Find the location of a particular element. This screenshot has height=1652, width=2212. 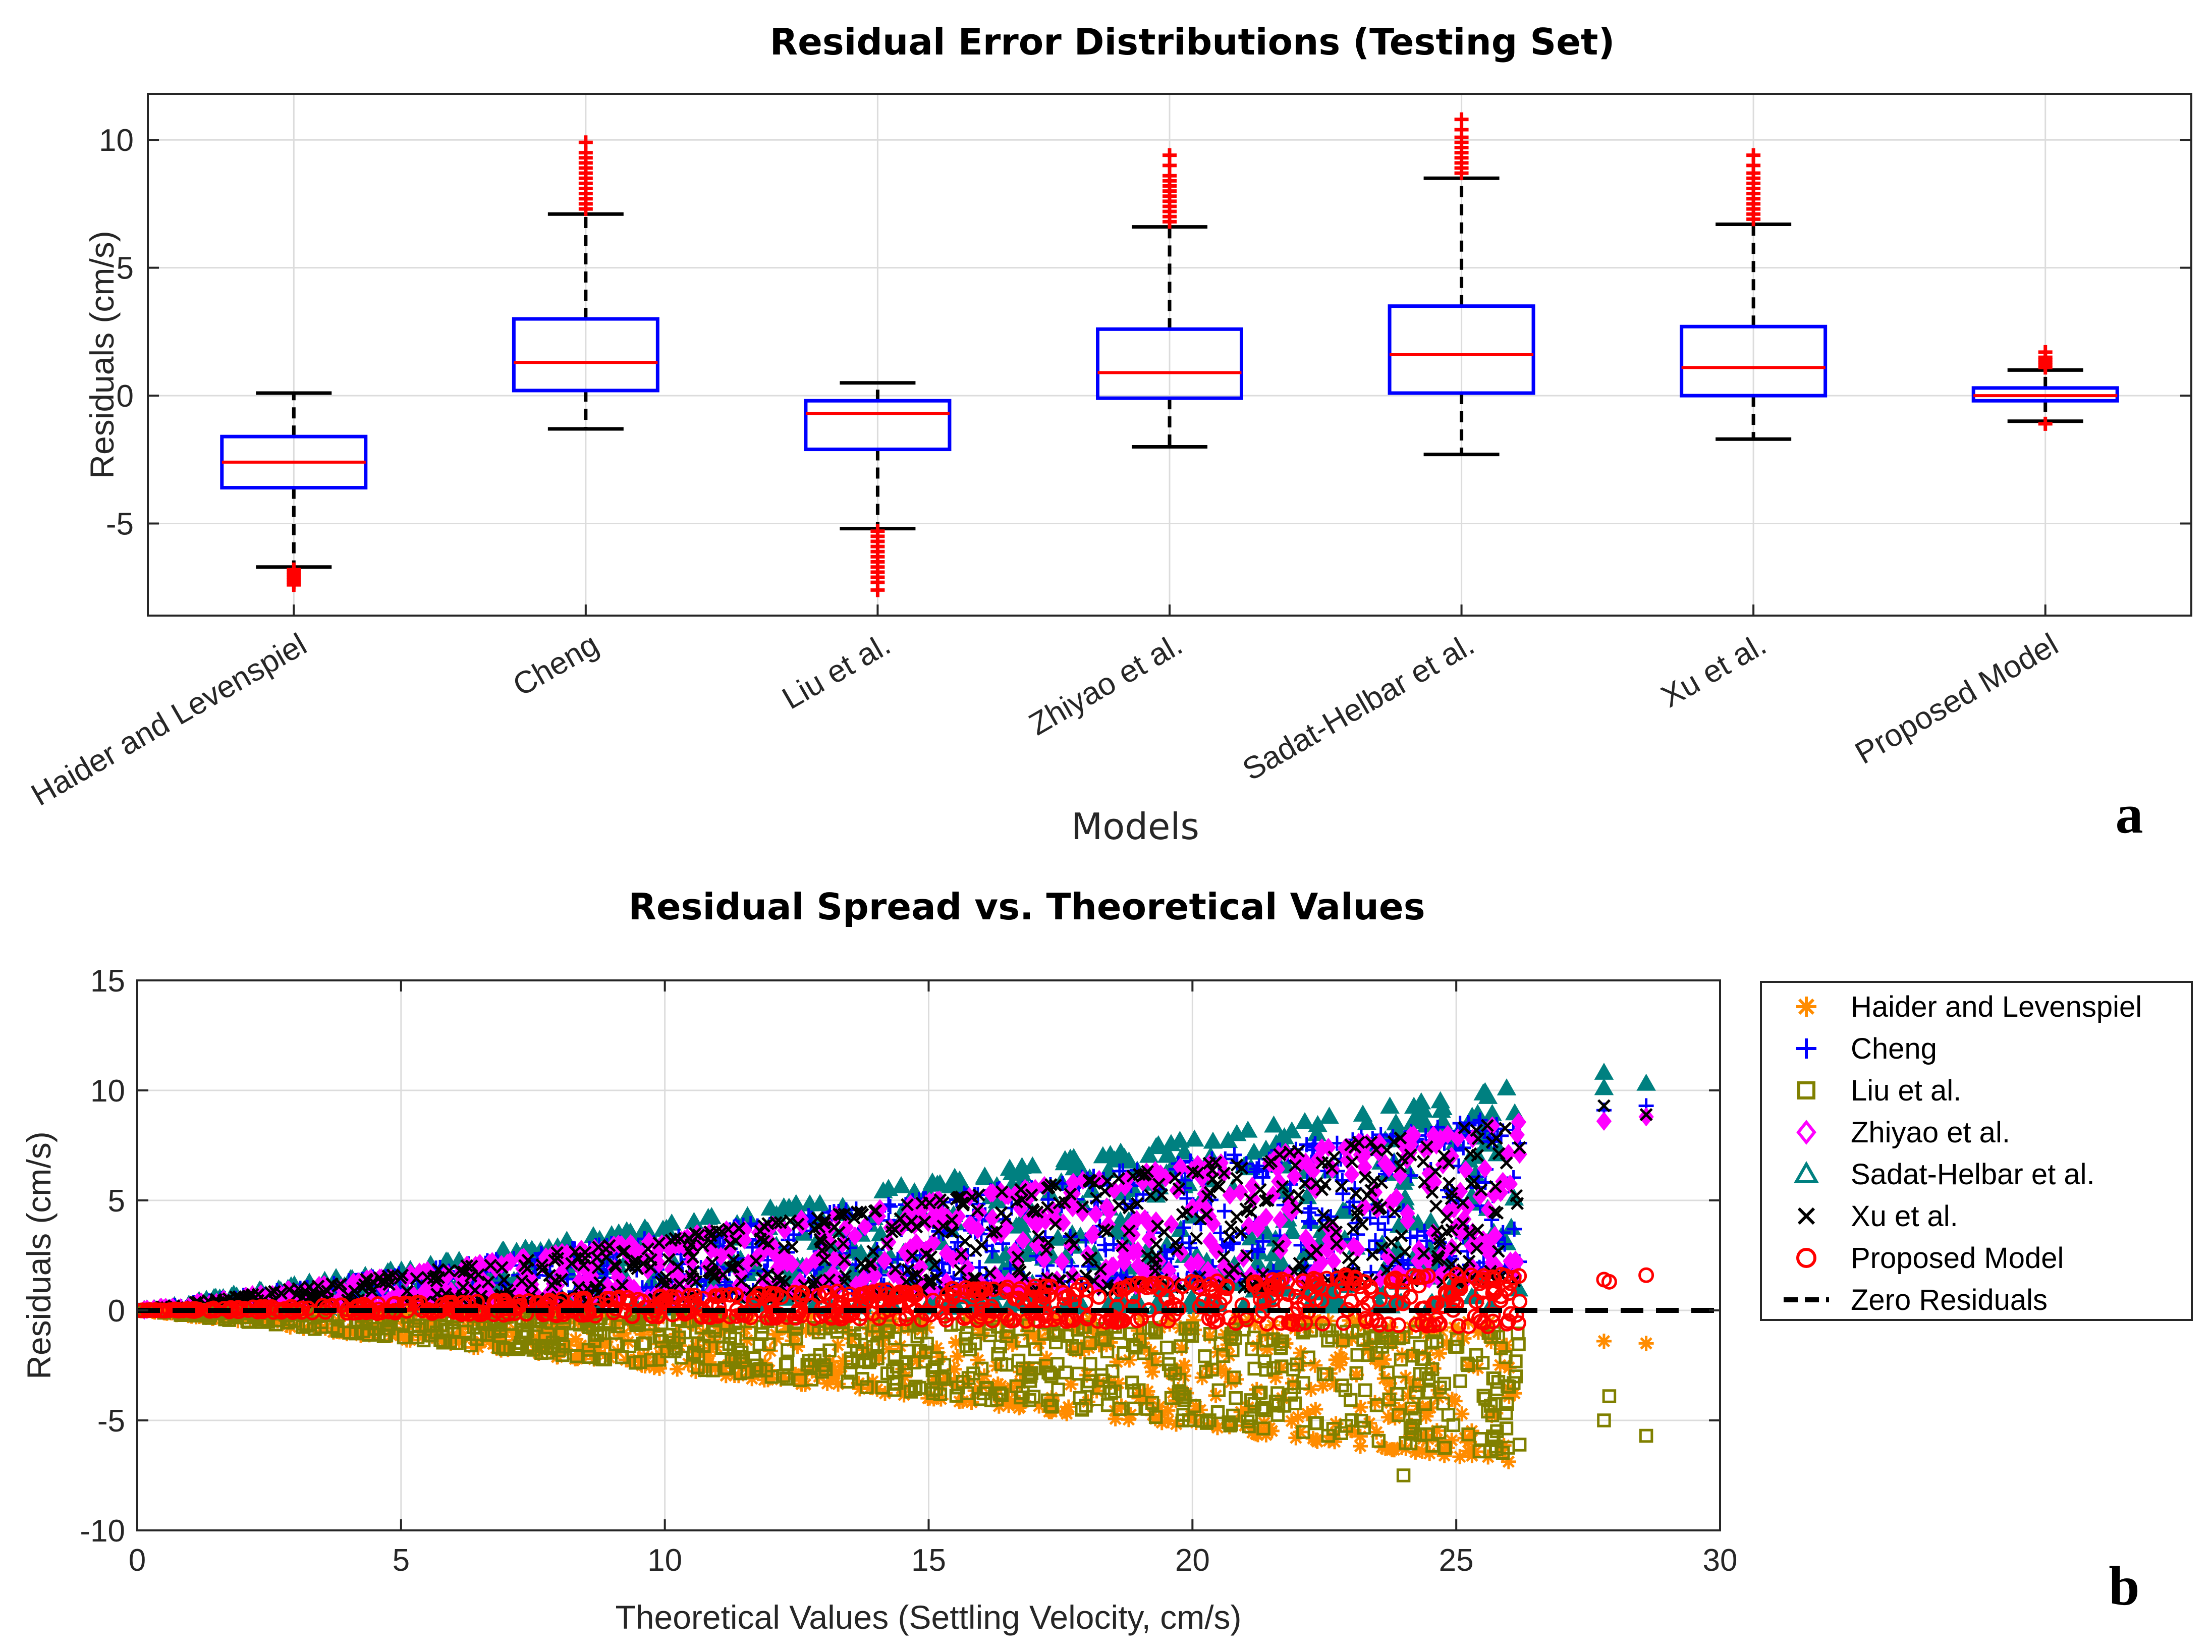

box-plot-y-axis-label: Residuals (cm/s) is located at coordinates (102, 354).